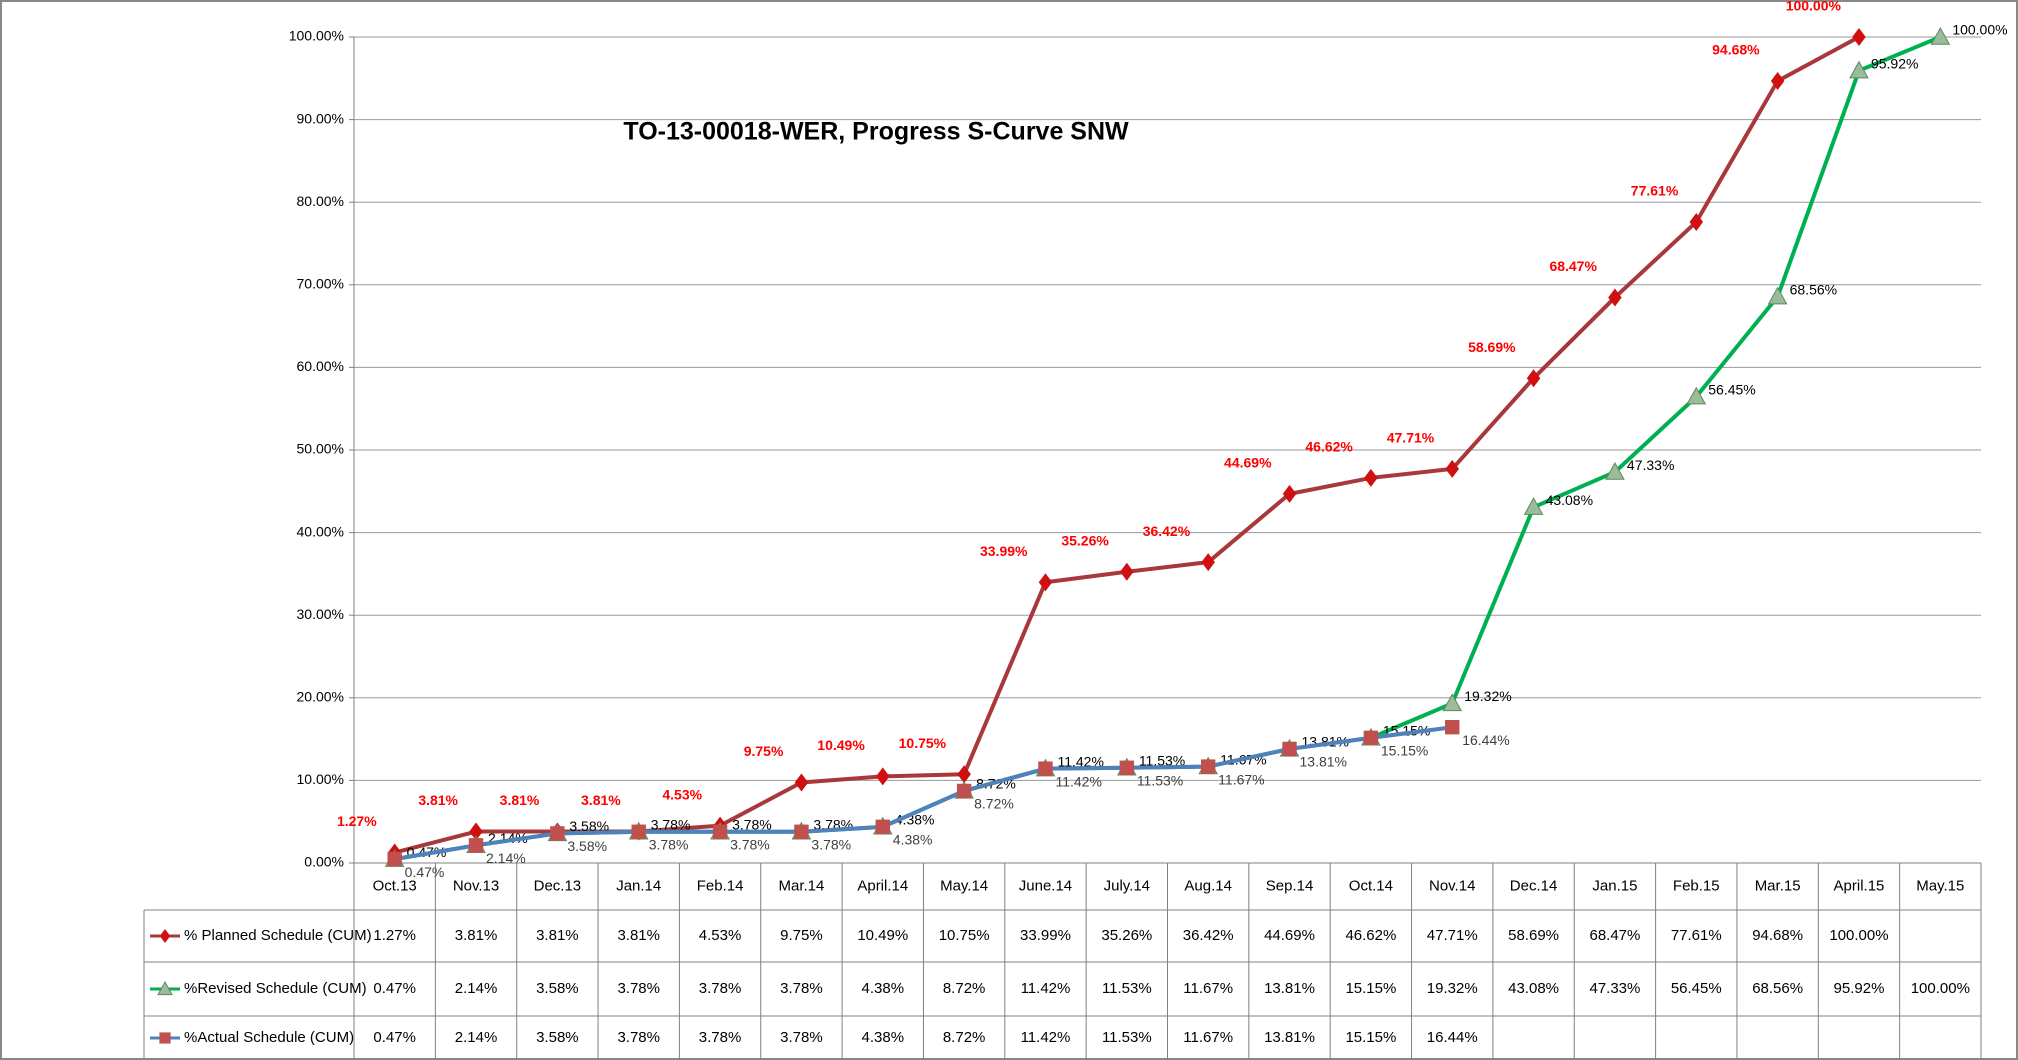  I want to click on y-tick-label: 20.00%, so click(320, 697).